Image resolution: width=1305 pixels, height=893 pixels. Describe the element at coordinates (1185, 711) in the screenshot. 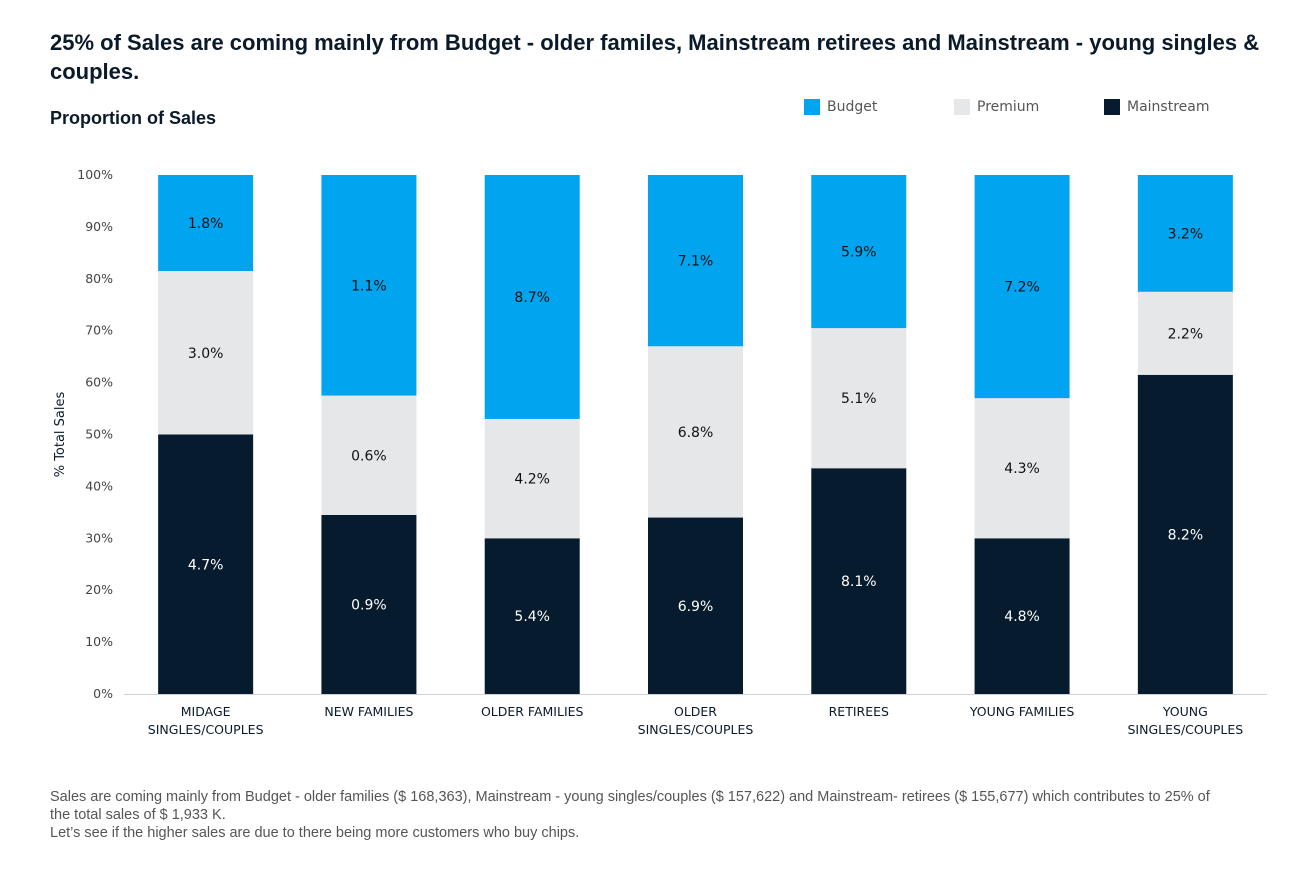

I see `x-tick-label: YOUNG` at that location.